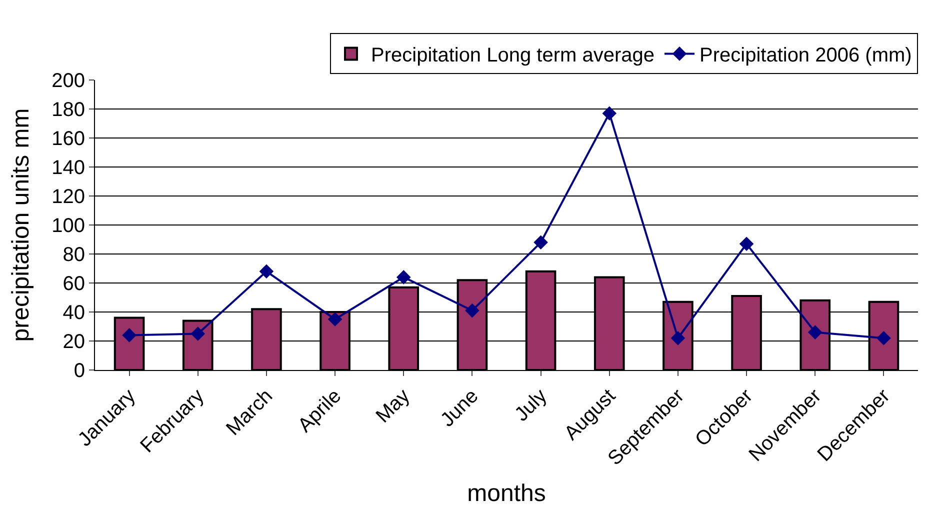 Image resolution: width=943 pixels, height=514 pixels. I want to click on x-tick-label: July, so click(531, 405).